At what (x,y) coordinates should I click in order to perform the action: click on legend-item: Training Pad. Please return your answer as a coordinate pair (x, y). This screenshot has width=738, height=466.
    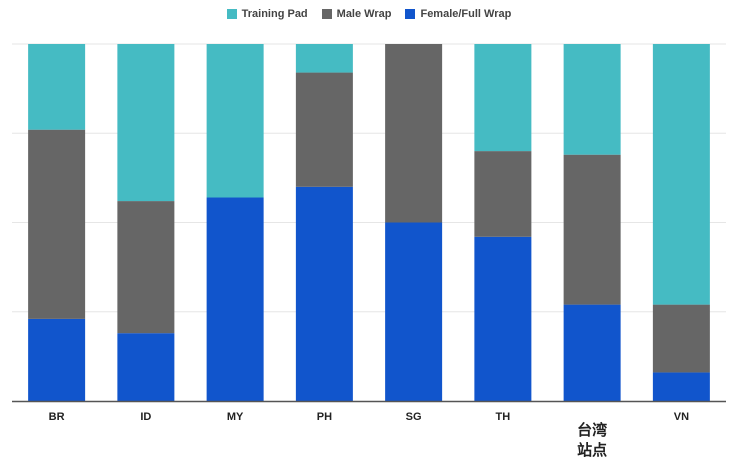
    Looking at the image, I should click on (267, 14).